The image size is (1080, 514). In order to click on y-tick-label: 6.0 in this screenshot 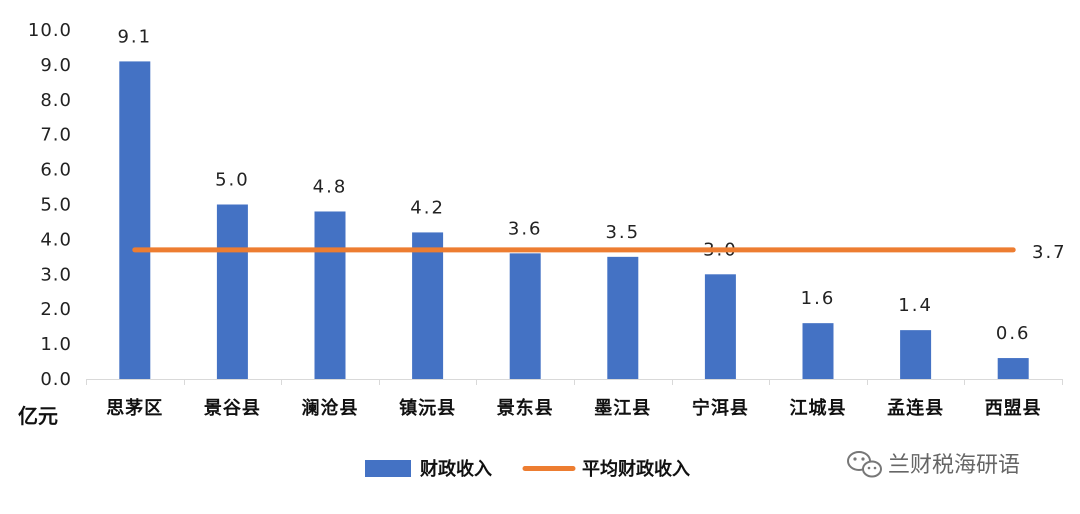, I will do `click(56, 170)`.